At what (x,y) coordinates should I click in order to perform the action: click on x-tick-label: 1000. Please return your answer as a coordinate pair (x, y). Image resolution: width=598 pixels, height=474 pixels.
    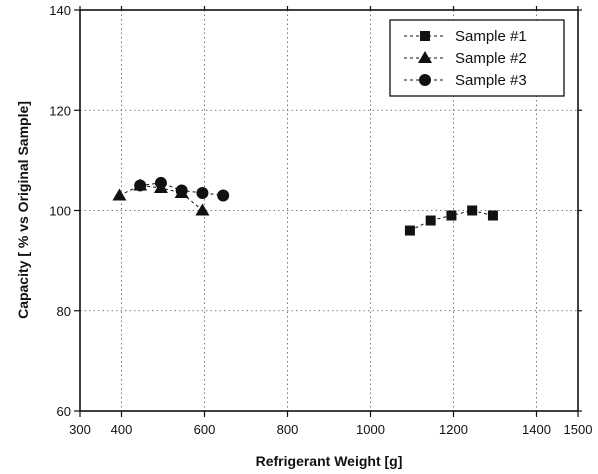
    Looking at the image, I should click on (370, 429).